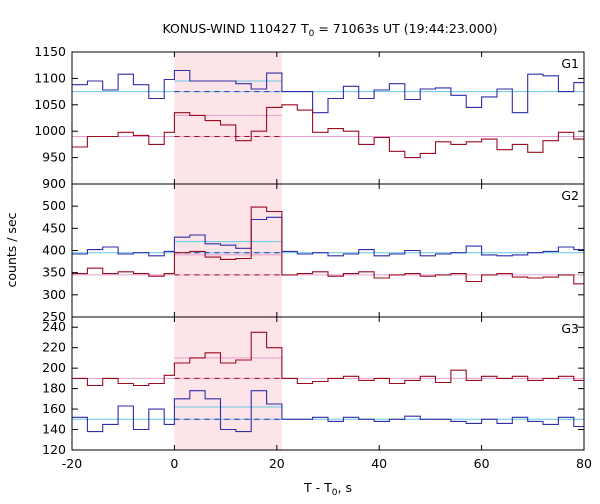 The height and width of the screenshot is (504, 600). Describe the element at coordinates (54, 250) in the screenshot. I see `y-tick-label: 400` at that location.